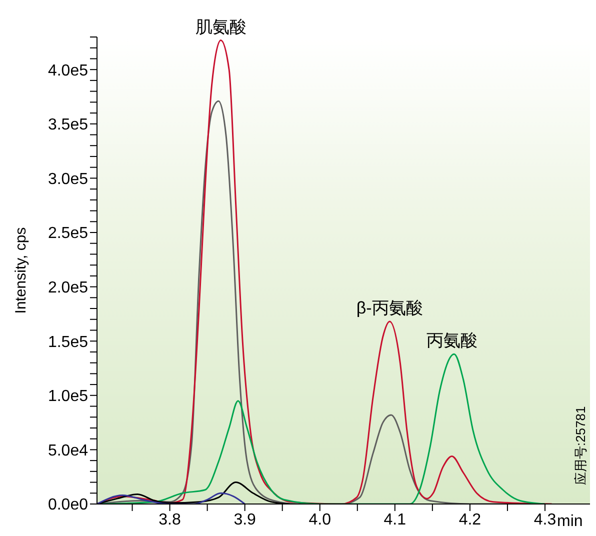 Image resolution: width=596 pixels, height=536 pixels. I want to click on y-tick-label: 1.5e5, so click(68, 342).